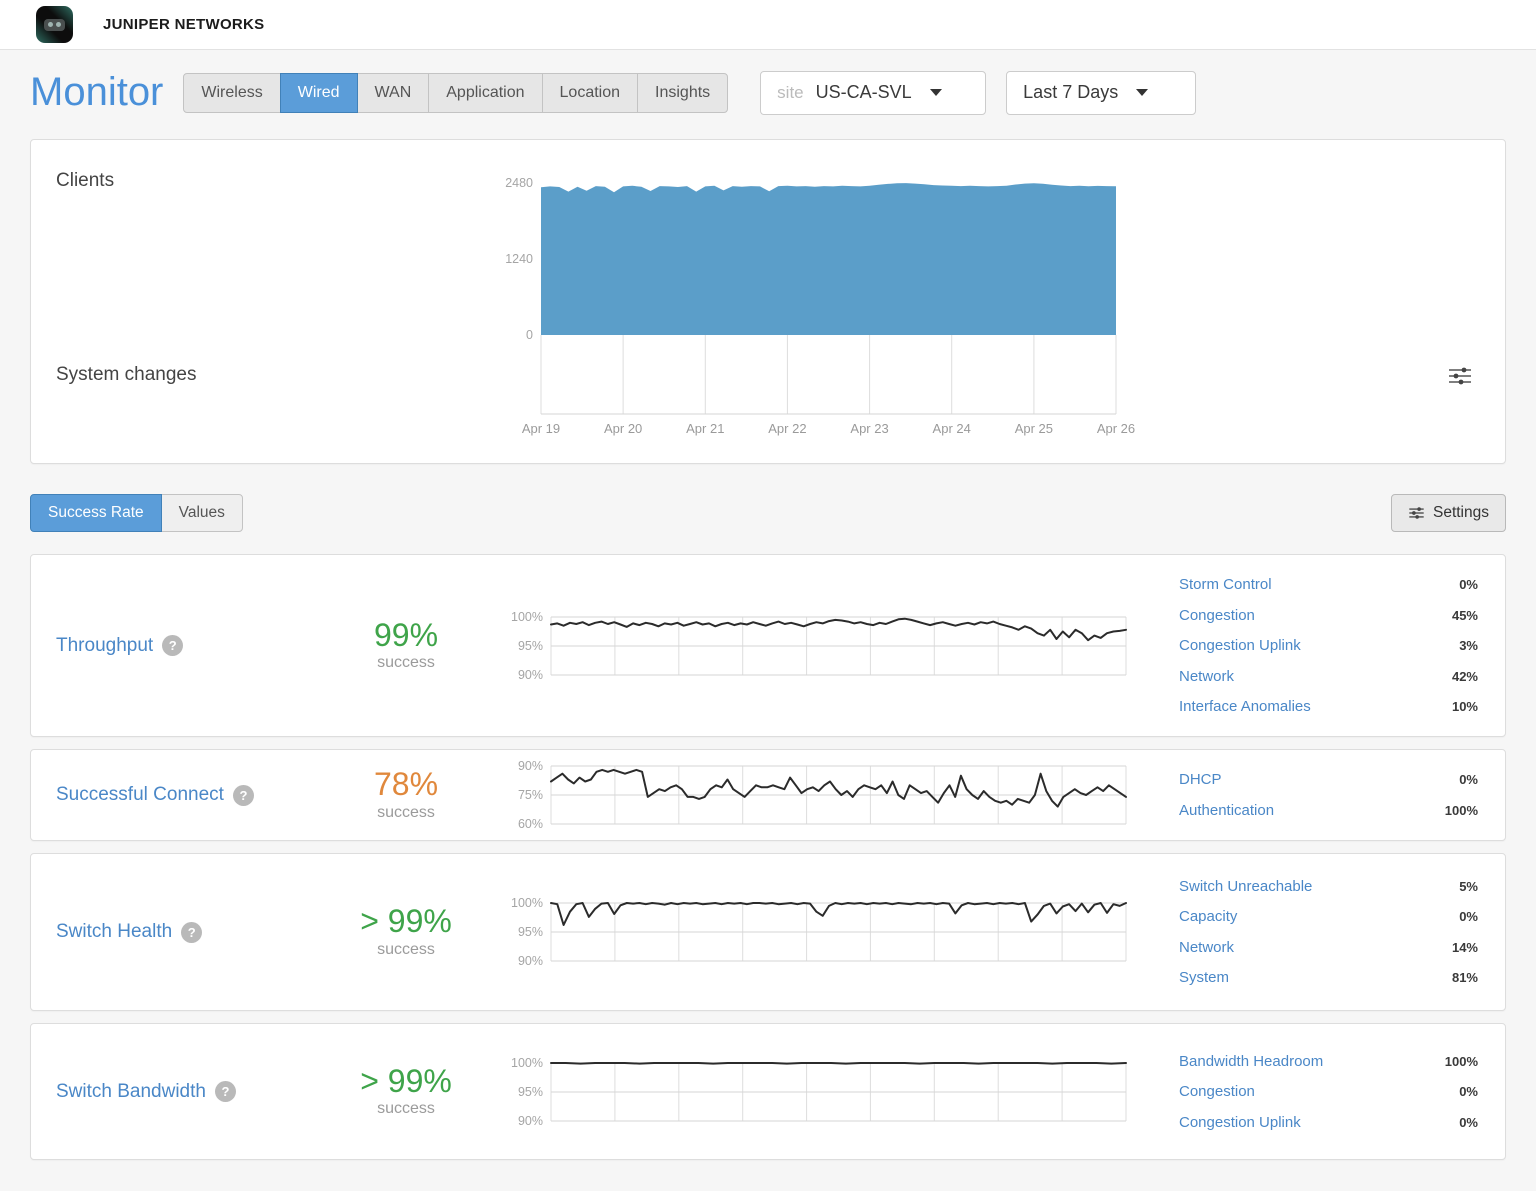  I want to click on view-toggle: Success Rate Values, so click(136, 513).